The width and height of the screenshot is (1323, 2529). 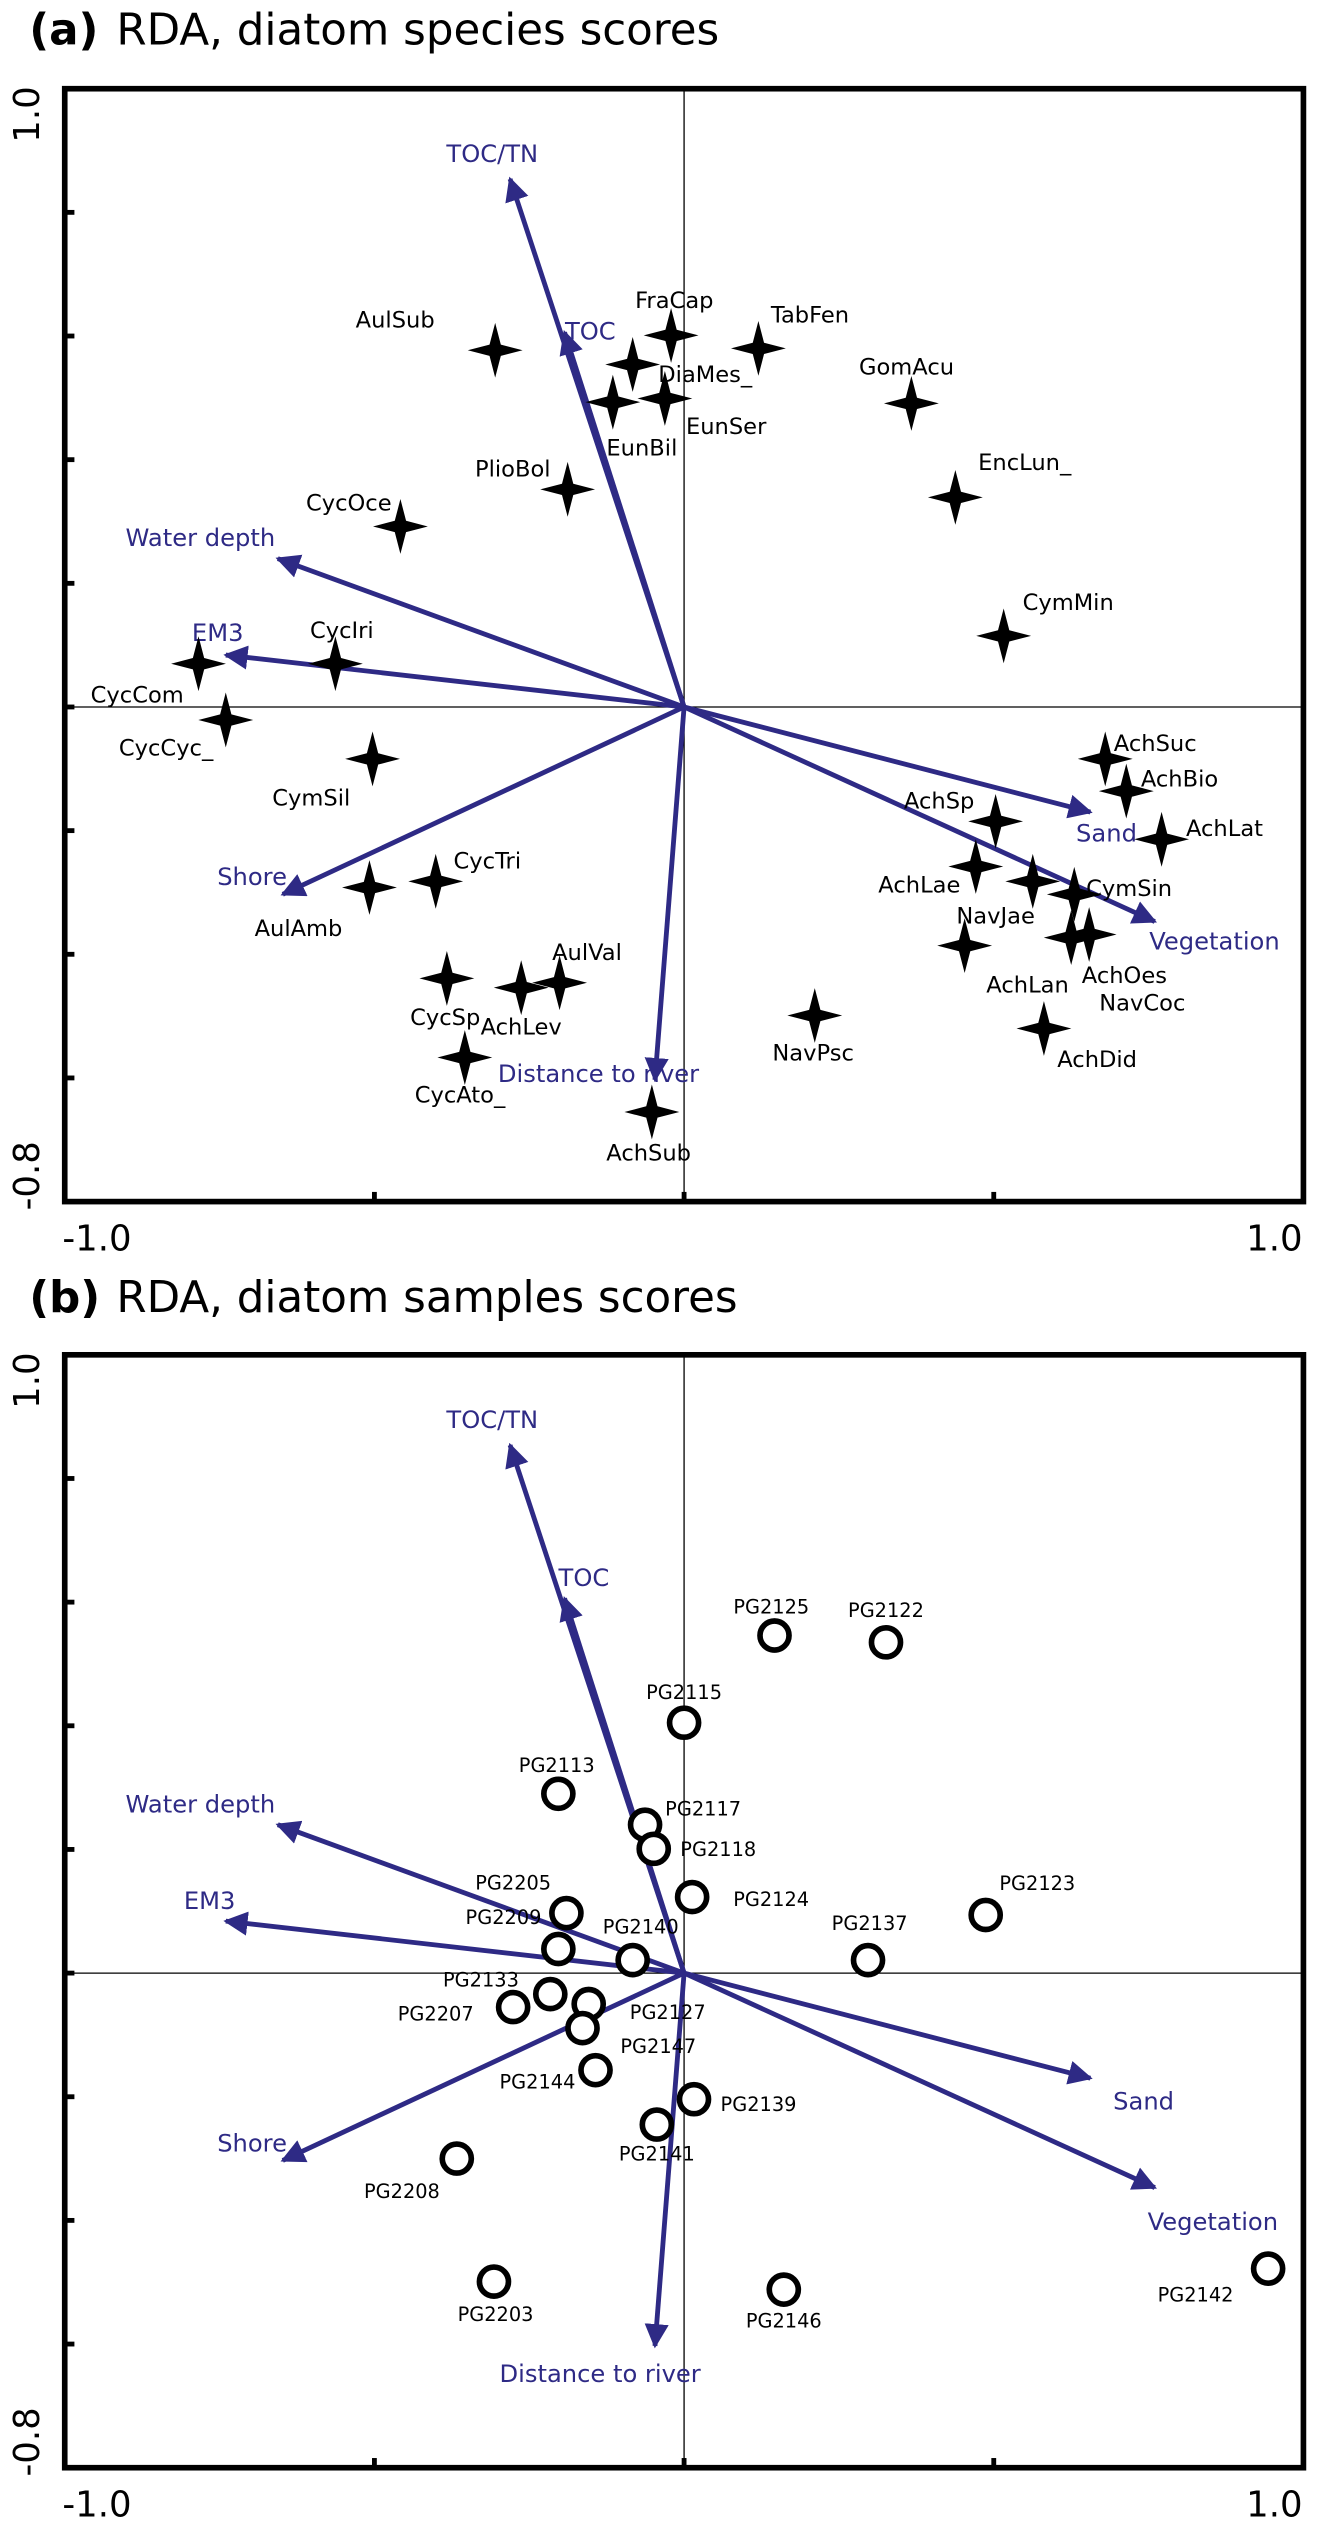 I want to click on point-label: CymMin, so click(x=1068, y=603).